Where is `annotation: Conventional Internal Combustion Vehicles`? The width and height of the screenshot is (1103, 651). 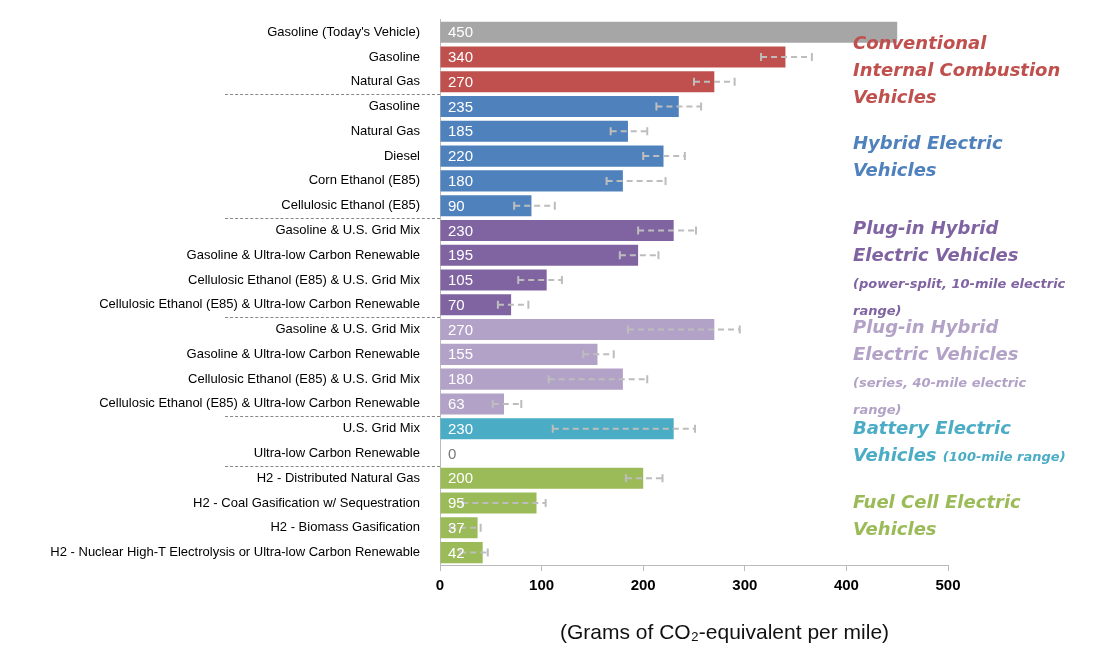
annotation: Conventional Internal Combustion Vehicles is located at coordinates (957, 69).